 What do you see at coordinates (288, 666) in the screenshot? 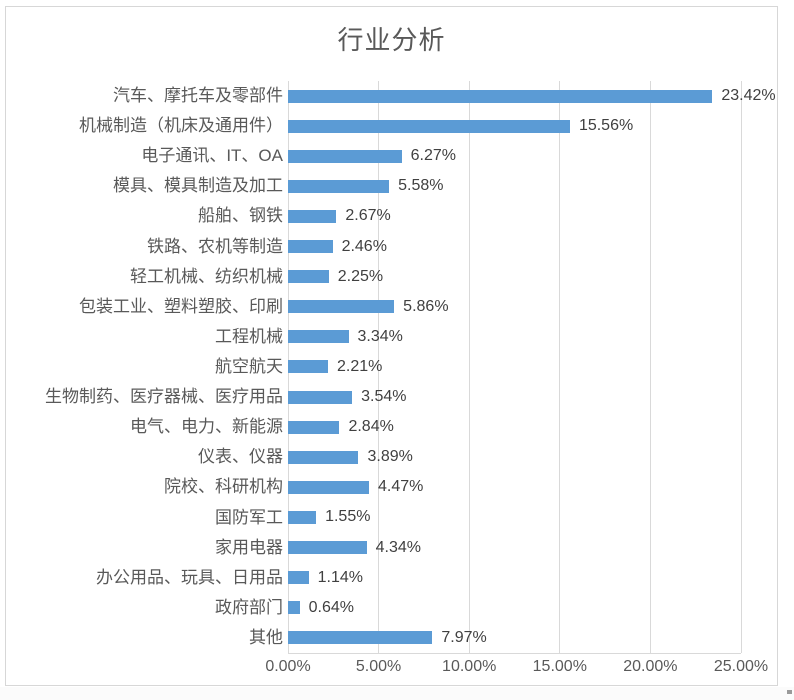
I see `x-tick-label: 0.00%` at bounding box center [288, 666].